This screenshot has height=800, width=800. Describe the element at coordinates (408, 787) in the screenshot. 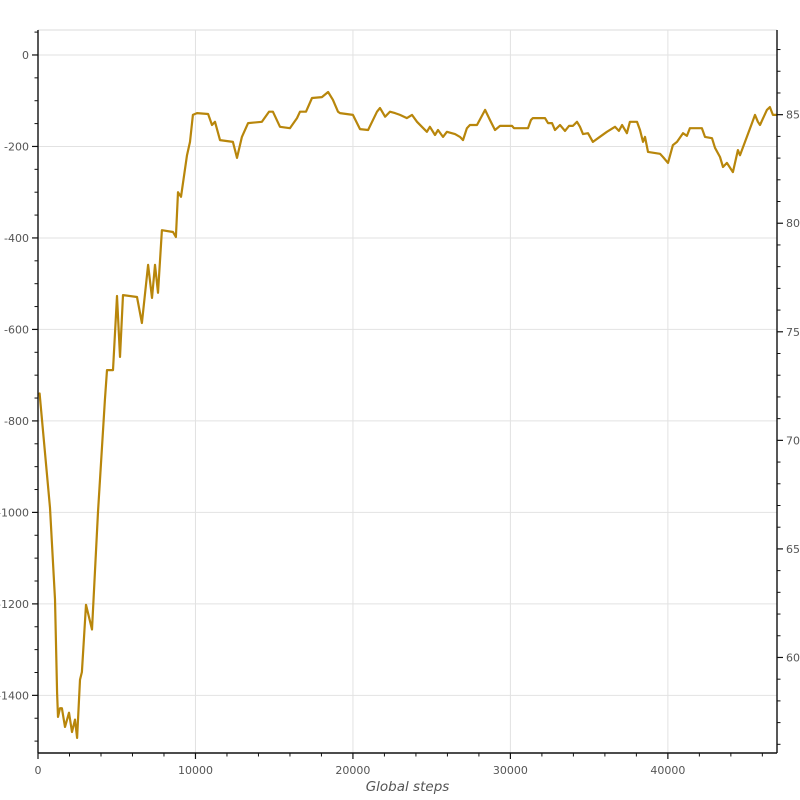

I see `x-axis-label: Global steps` at that location.